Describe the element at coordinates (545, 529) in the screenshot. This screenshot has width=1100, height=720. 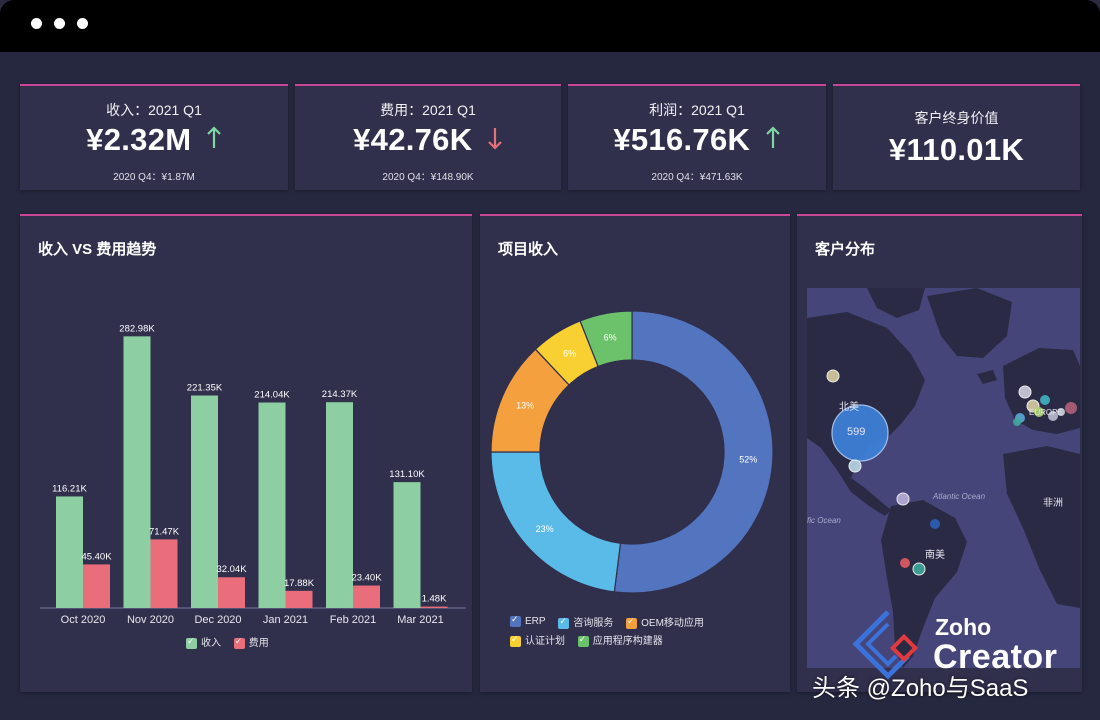
I see `slice-label: 23%` at that location.